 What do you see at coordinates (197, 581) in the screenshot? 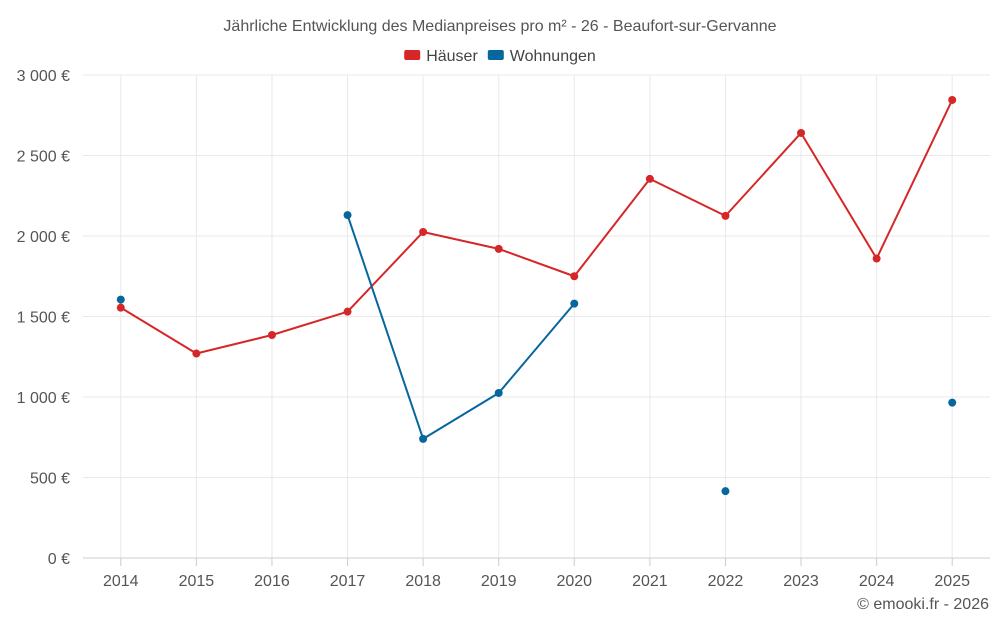
I see `x-tick-label: 2015` at bounding box center [197, 581].